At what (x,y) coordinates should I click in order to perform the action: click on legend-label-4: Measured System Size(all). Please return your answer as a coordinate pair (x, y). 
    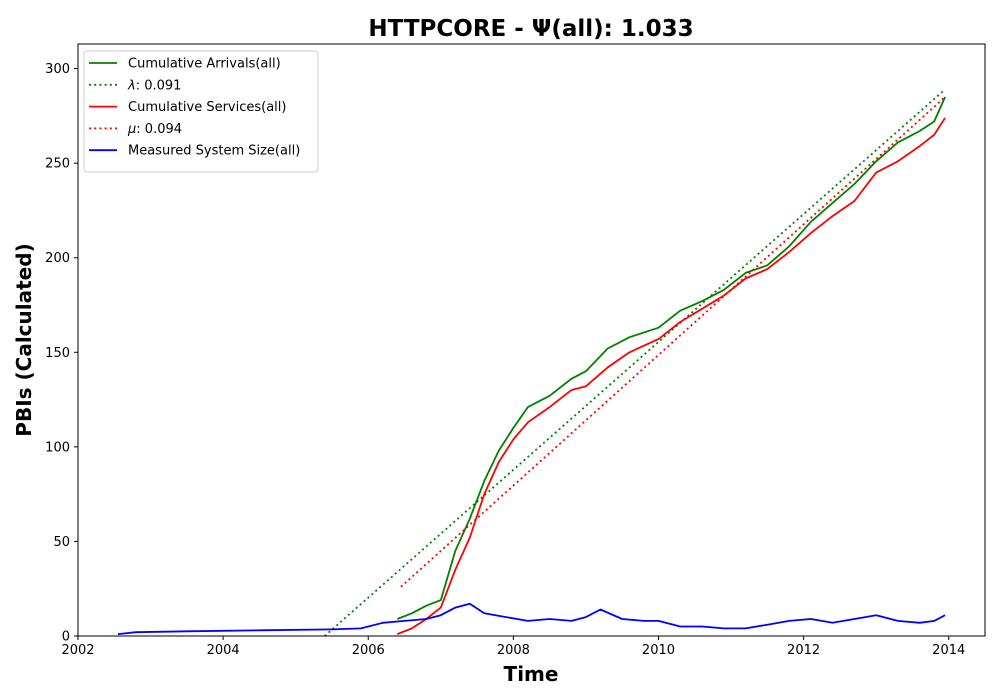
    Looking at the image, I should click on (214, 151).